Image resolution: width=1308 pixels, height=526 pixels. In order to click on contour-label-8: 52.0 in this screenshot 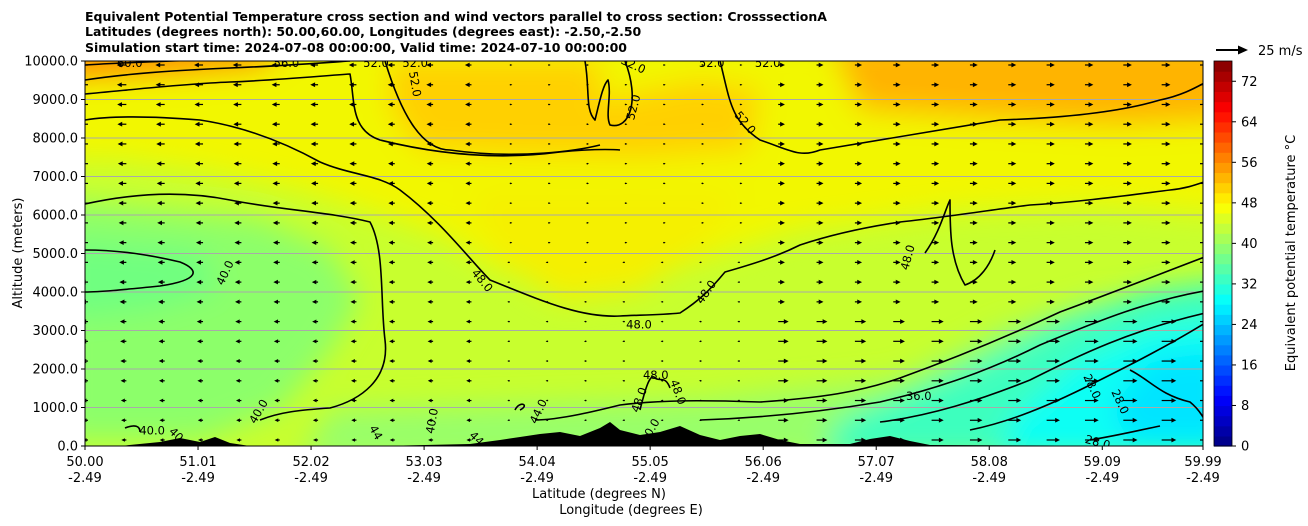, I will do `click(768, 63)`.